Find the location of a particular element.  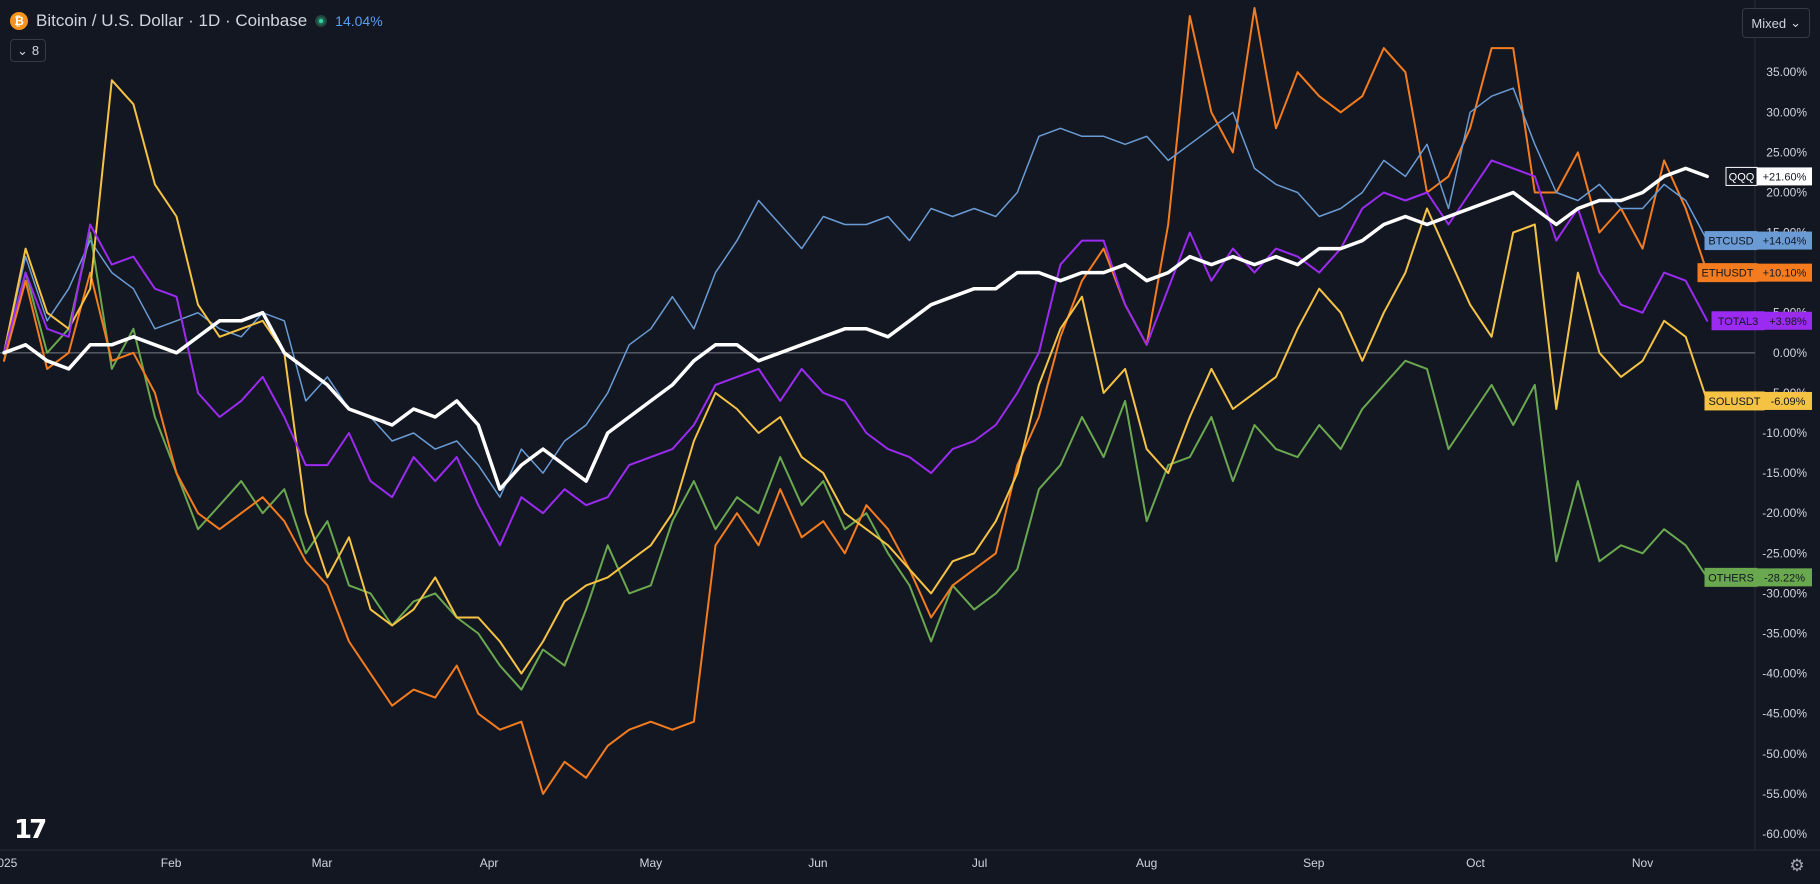

y-tick-label: 0.00% is located at coordinates (1790, 353).